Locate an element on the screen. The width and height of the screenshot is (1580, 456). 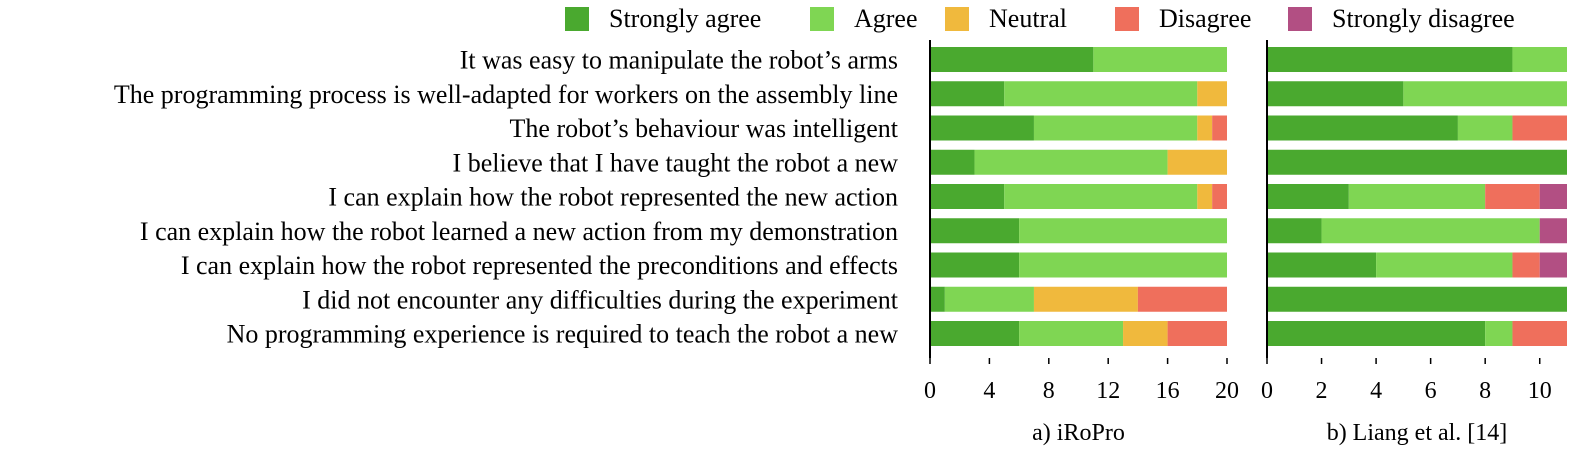
legend-label-agree: Agree is located at coordinates (886, 18).